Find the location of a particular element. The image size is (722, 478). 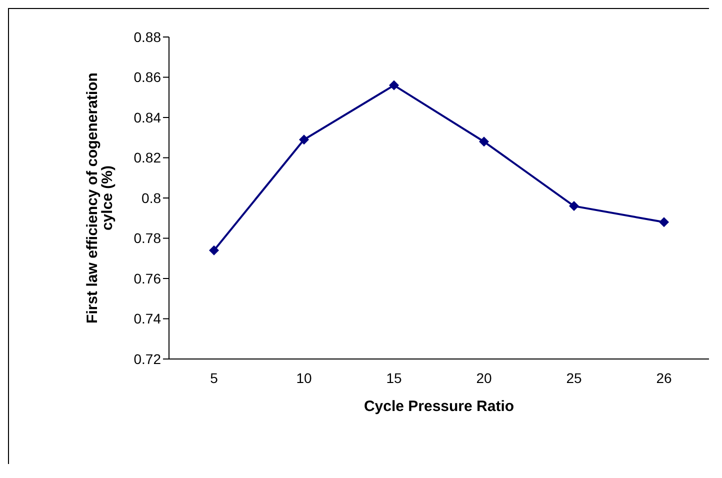

x-tick-label: 26 is located at coordinates (664, 378).